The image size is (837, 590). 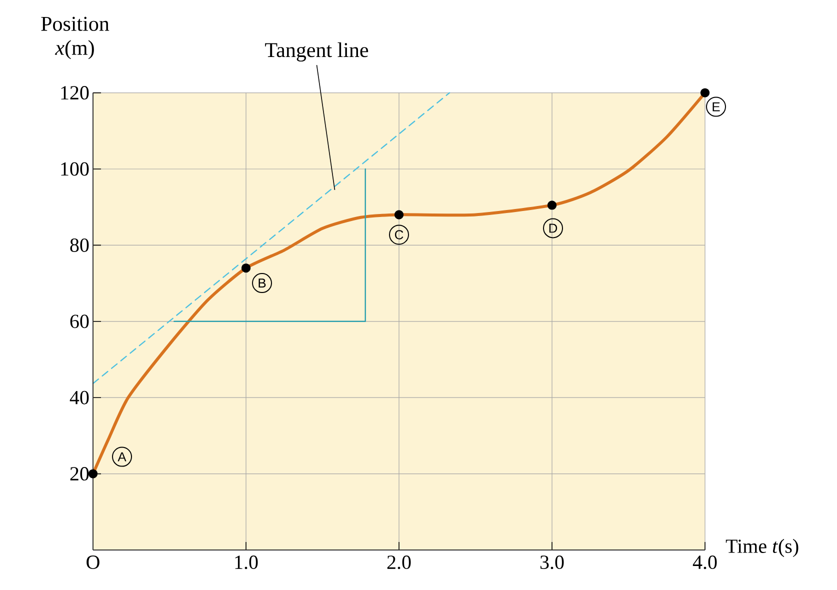 I want to click on y-tick-label: 100, so click(x=75, y=169).